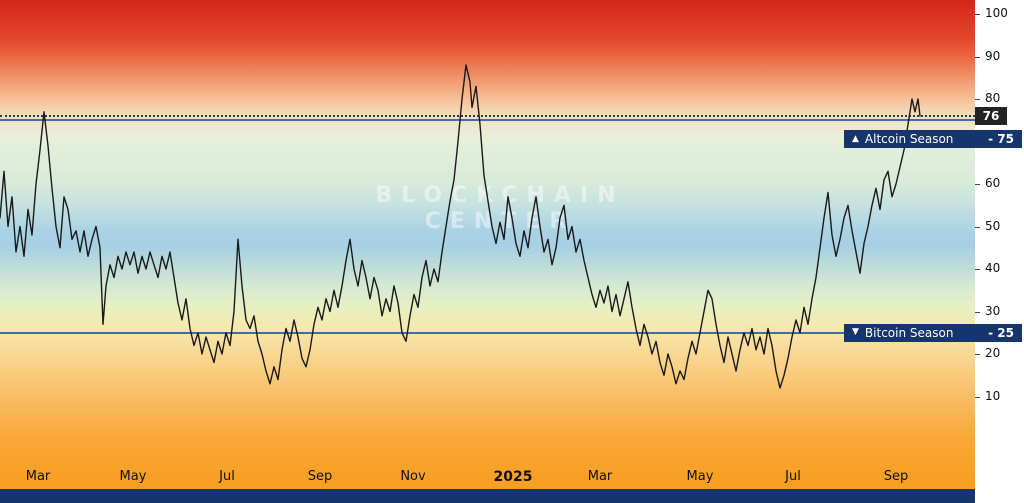 This screenshot has width=1024, height=503. What do you see at coordinates (999, 251) in the screenshot?
I see `y-axis-panel: 76 100 90 80 60 50 40 30 20 10` at bounding box center [999, 251].